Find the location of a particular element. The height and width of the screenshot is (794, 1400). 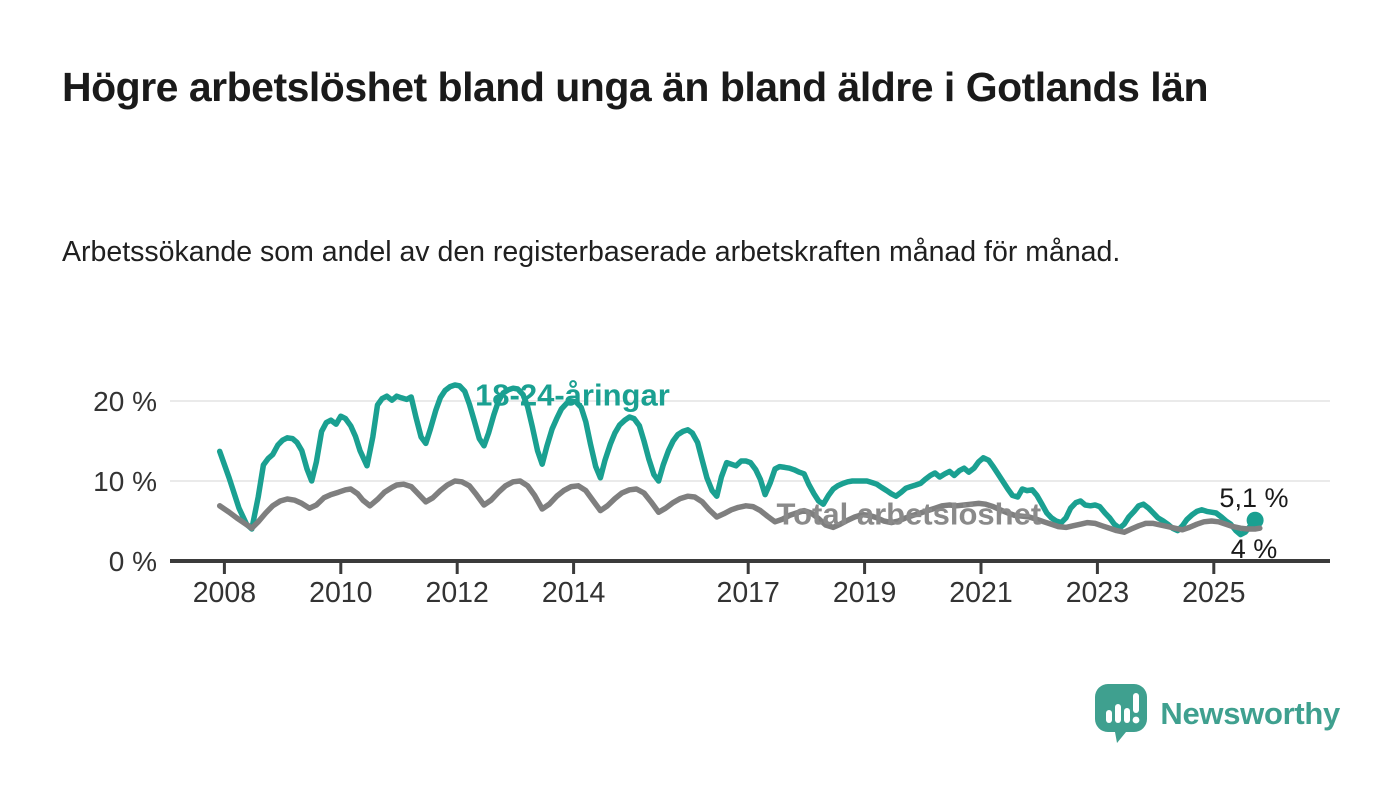

x-tick-label-2017: 2017 is located at coordinates (747, 593).